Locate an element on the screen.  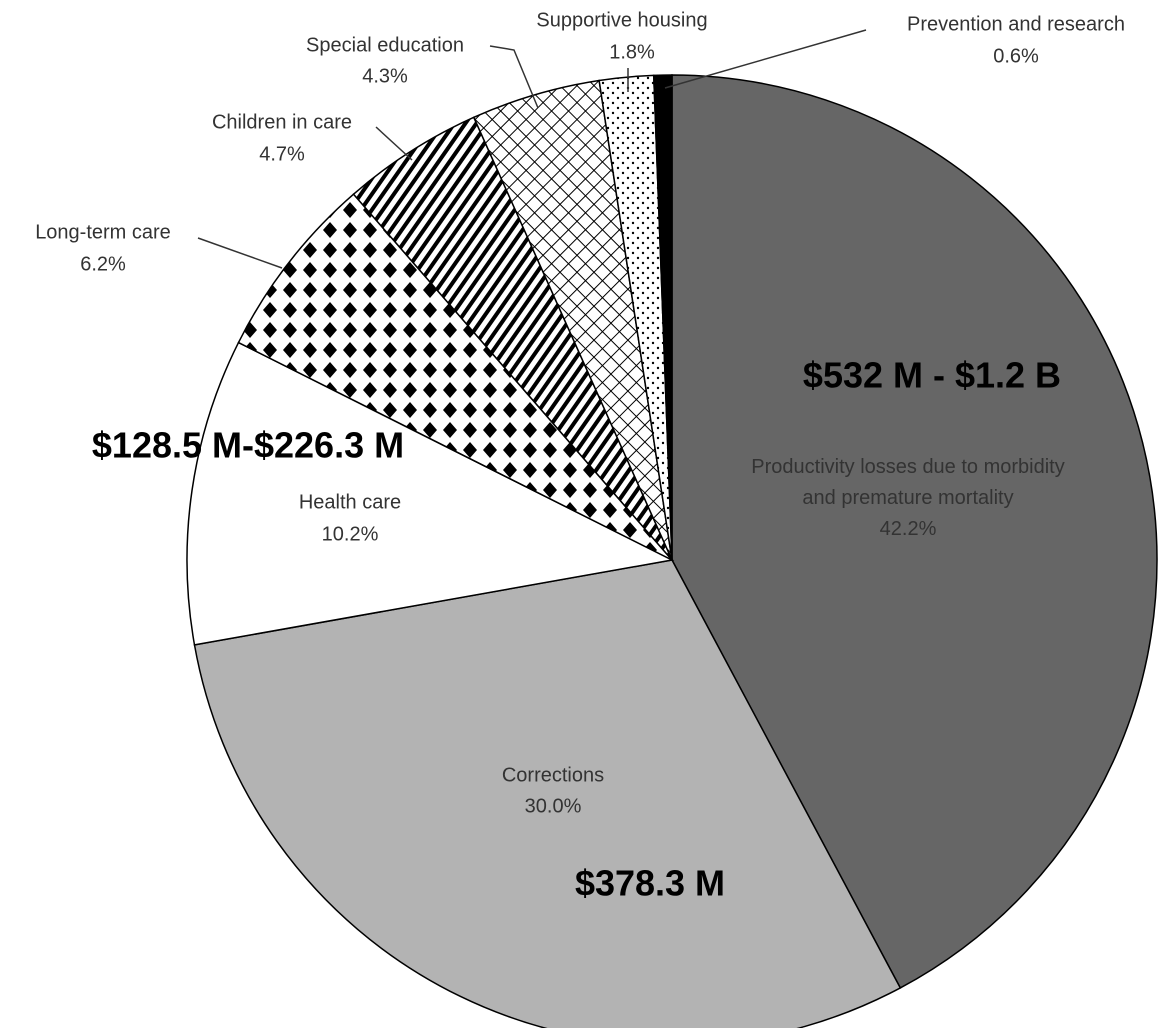
slice-name: Prevention and research is located at coordinates (1016, 24).